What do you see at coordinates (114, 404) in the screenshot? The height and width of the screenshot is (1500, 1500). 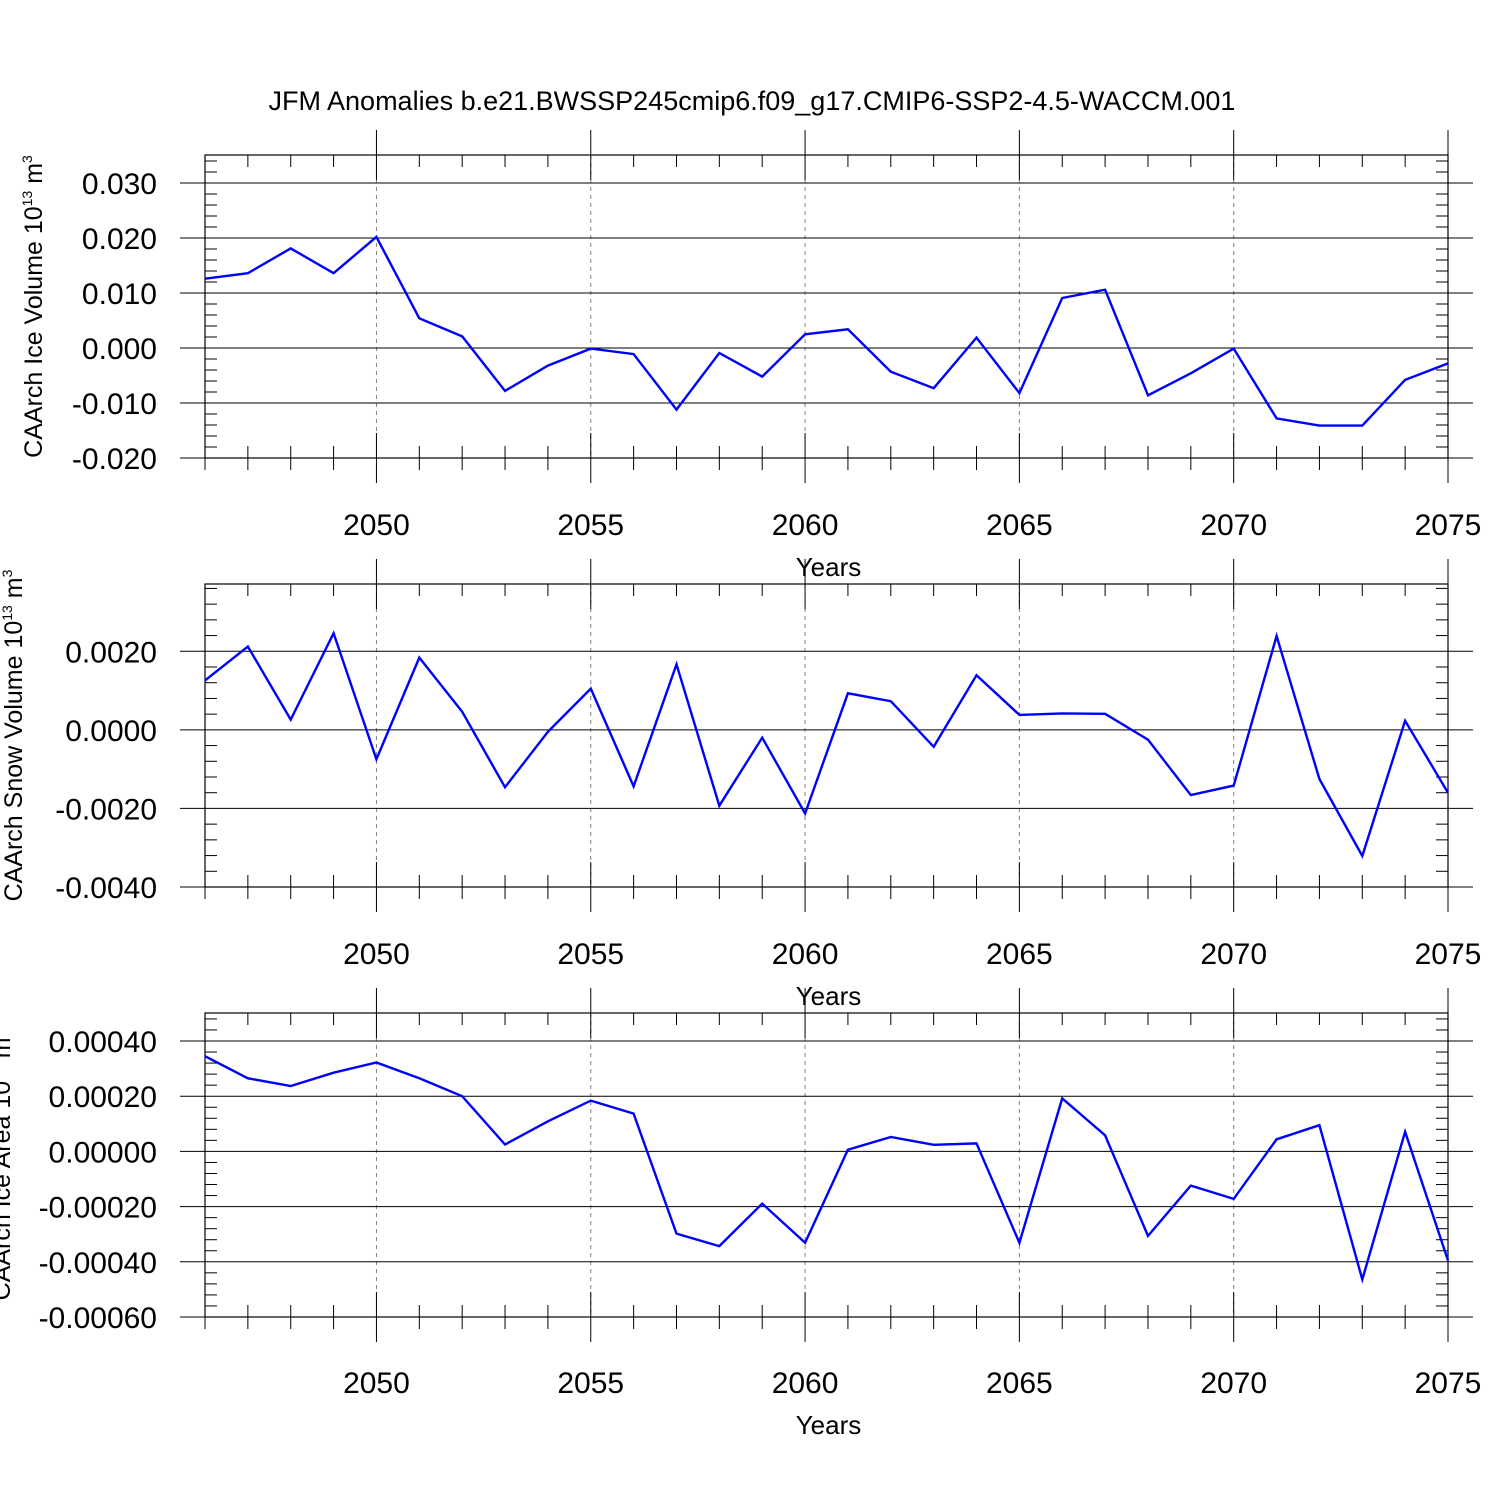 I see `y-tick-label: -0.010` at bounding box center [114, 404].